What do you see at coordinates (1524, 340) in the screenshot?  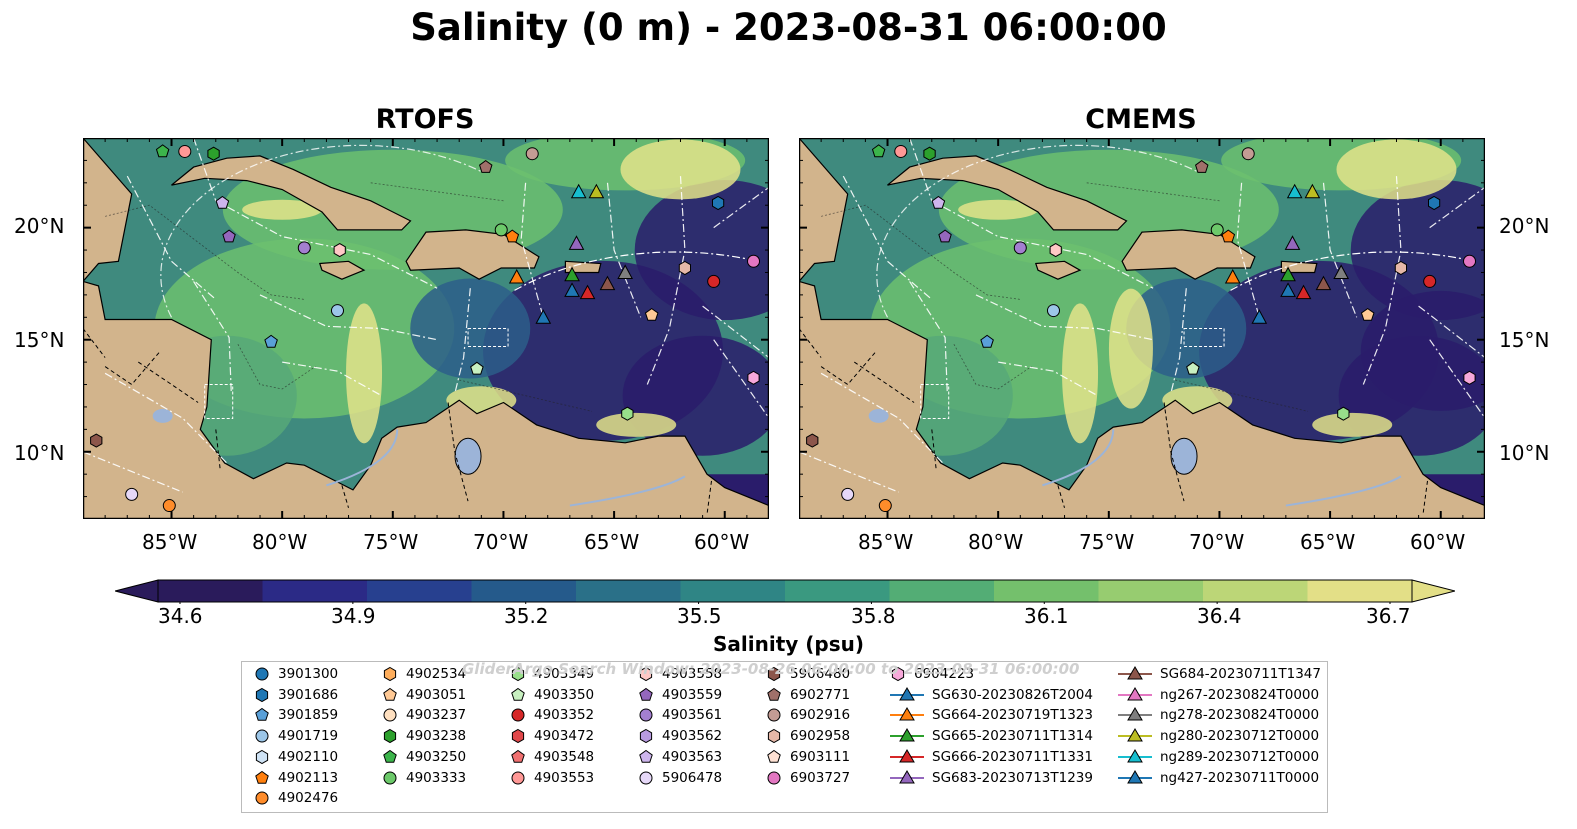 I see `lat-label-15-right: 15°N` at bounding box center [1524, 340].